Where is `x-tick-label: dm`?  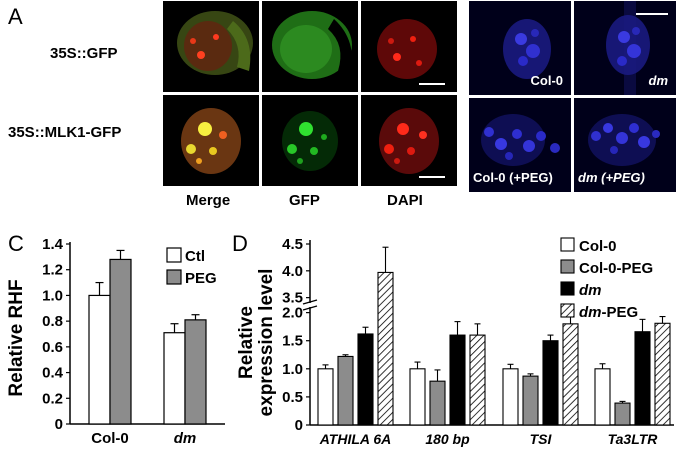
x-tick-label: dm is located at coordinates (185, 438).